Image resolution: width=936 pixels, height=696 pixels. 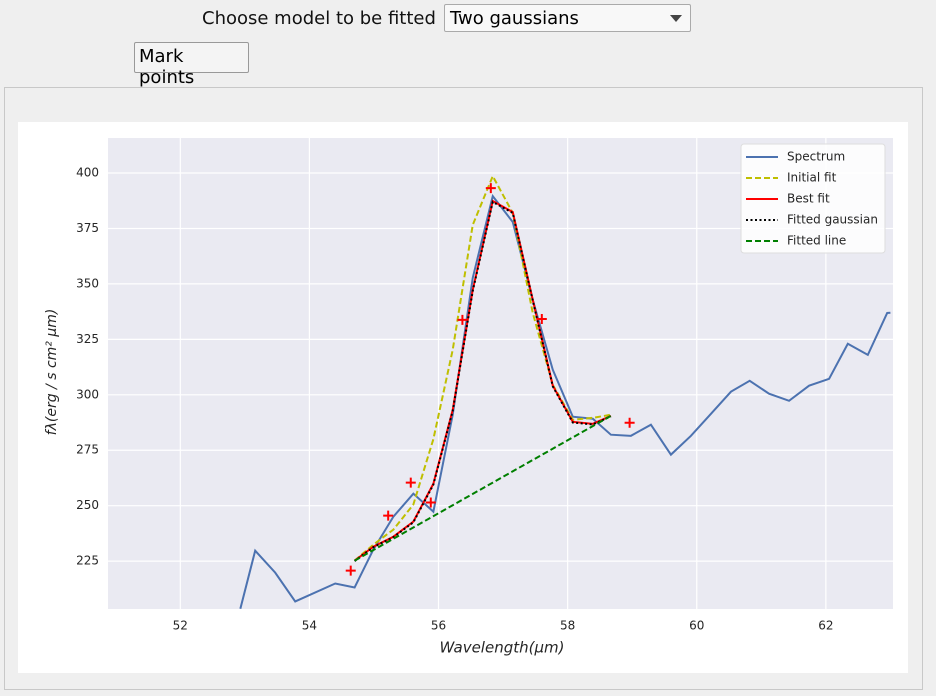 I want to click on model-label: Choose model to be fitted, so click(x=319, y=18).